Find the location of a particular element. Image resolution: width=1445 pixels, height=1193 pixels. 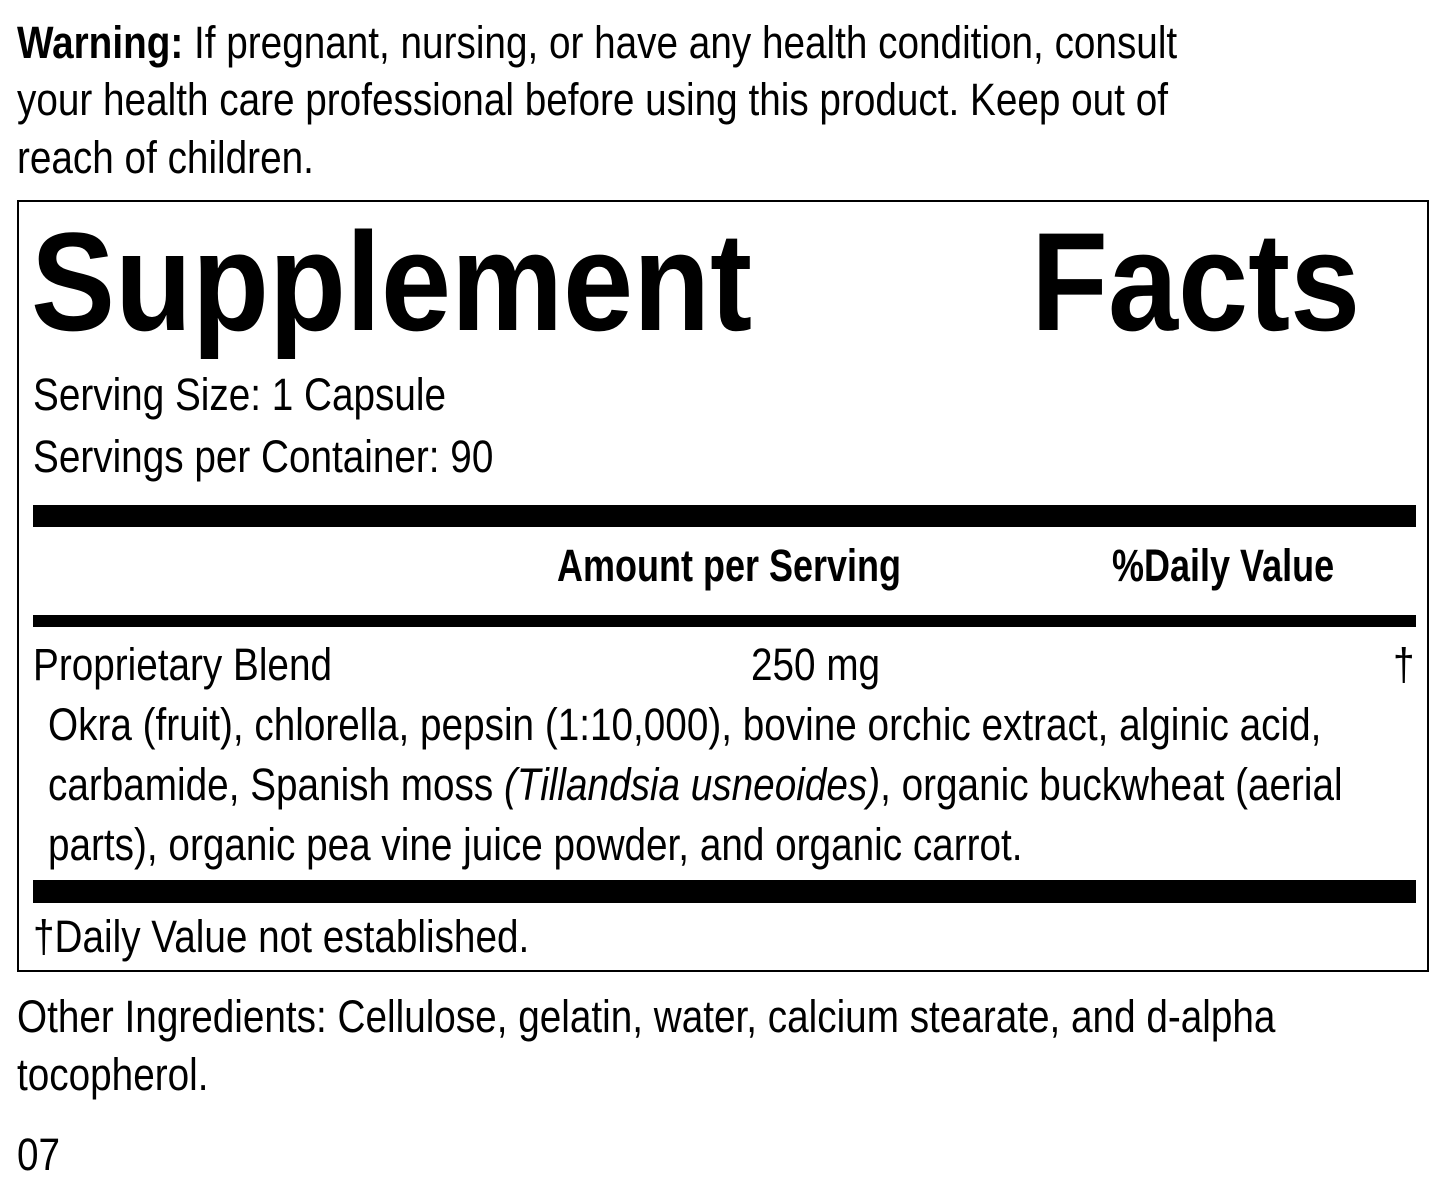

blend-amount: 250 mg is located at coordinates (816, 664).